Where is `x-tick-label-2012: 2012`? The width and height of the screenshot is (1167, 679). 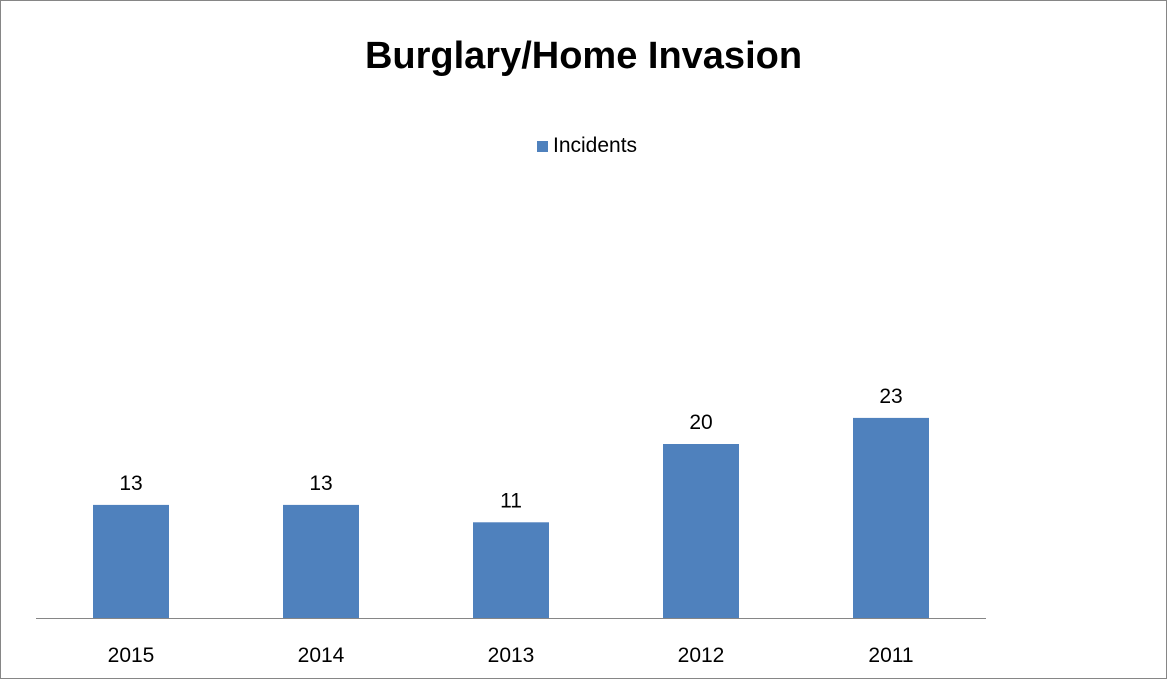 x-tick-label-2012: 2012 is located at coordinates (701, 655).